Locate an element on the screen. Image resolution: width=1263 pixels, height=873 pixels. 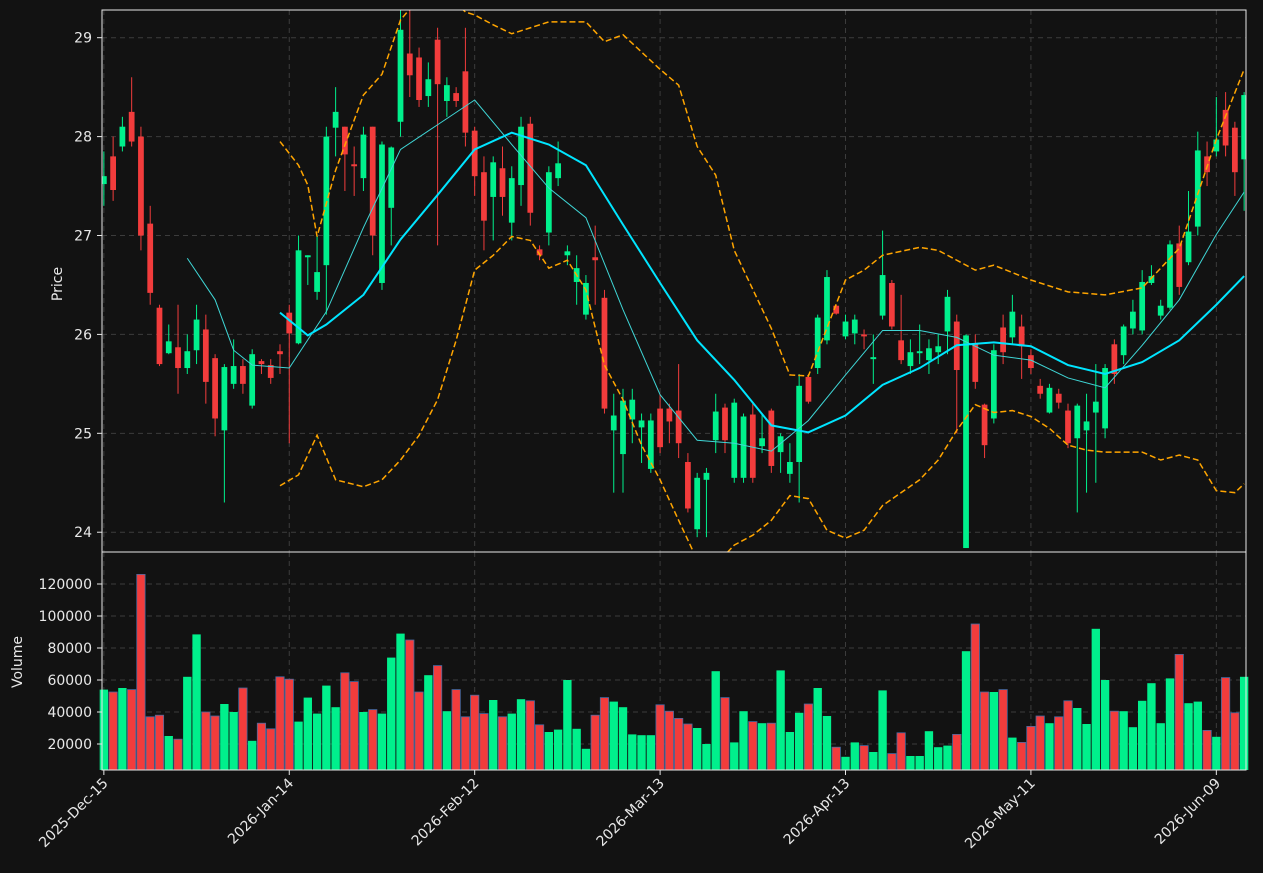
y-tick-label: 29 is located at coordinates (83, 39).